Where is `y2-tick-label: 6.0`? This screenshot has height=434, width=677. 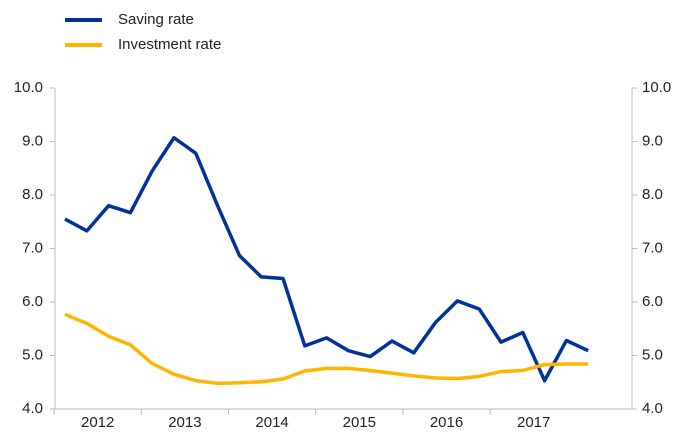 y2-tick-label: 6.0 is located at coordinates (652, 301).